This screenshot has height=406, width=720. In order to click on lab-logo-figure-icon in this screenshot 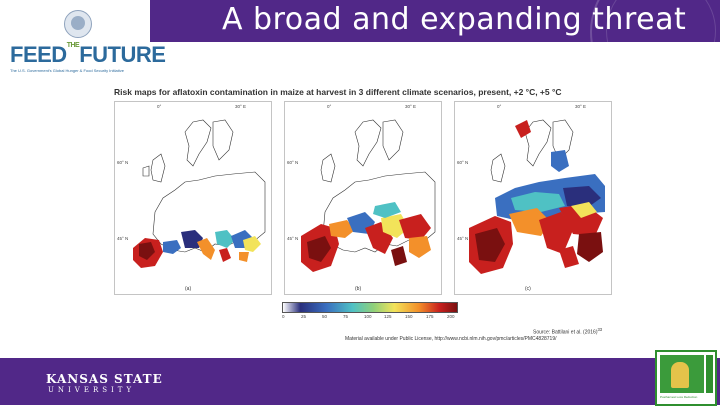, I will do `click(680, 375)`.